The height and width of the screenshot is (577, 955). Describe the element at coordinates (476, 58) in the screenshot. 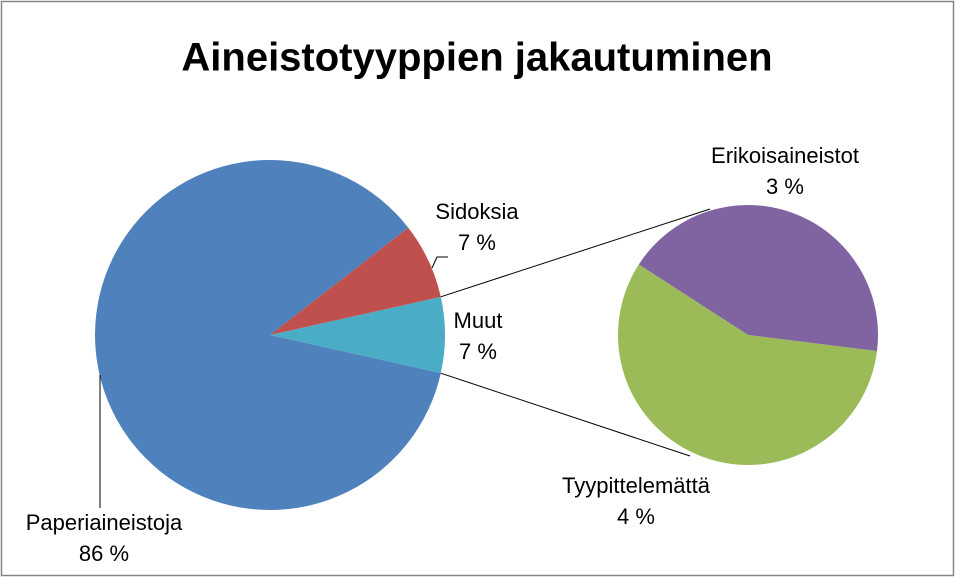

I see `chart-title: Aineistotyyppien jakautuminen` at that location.